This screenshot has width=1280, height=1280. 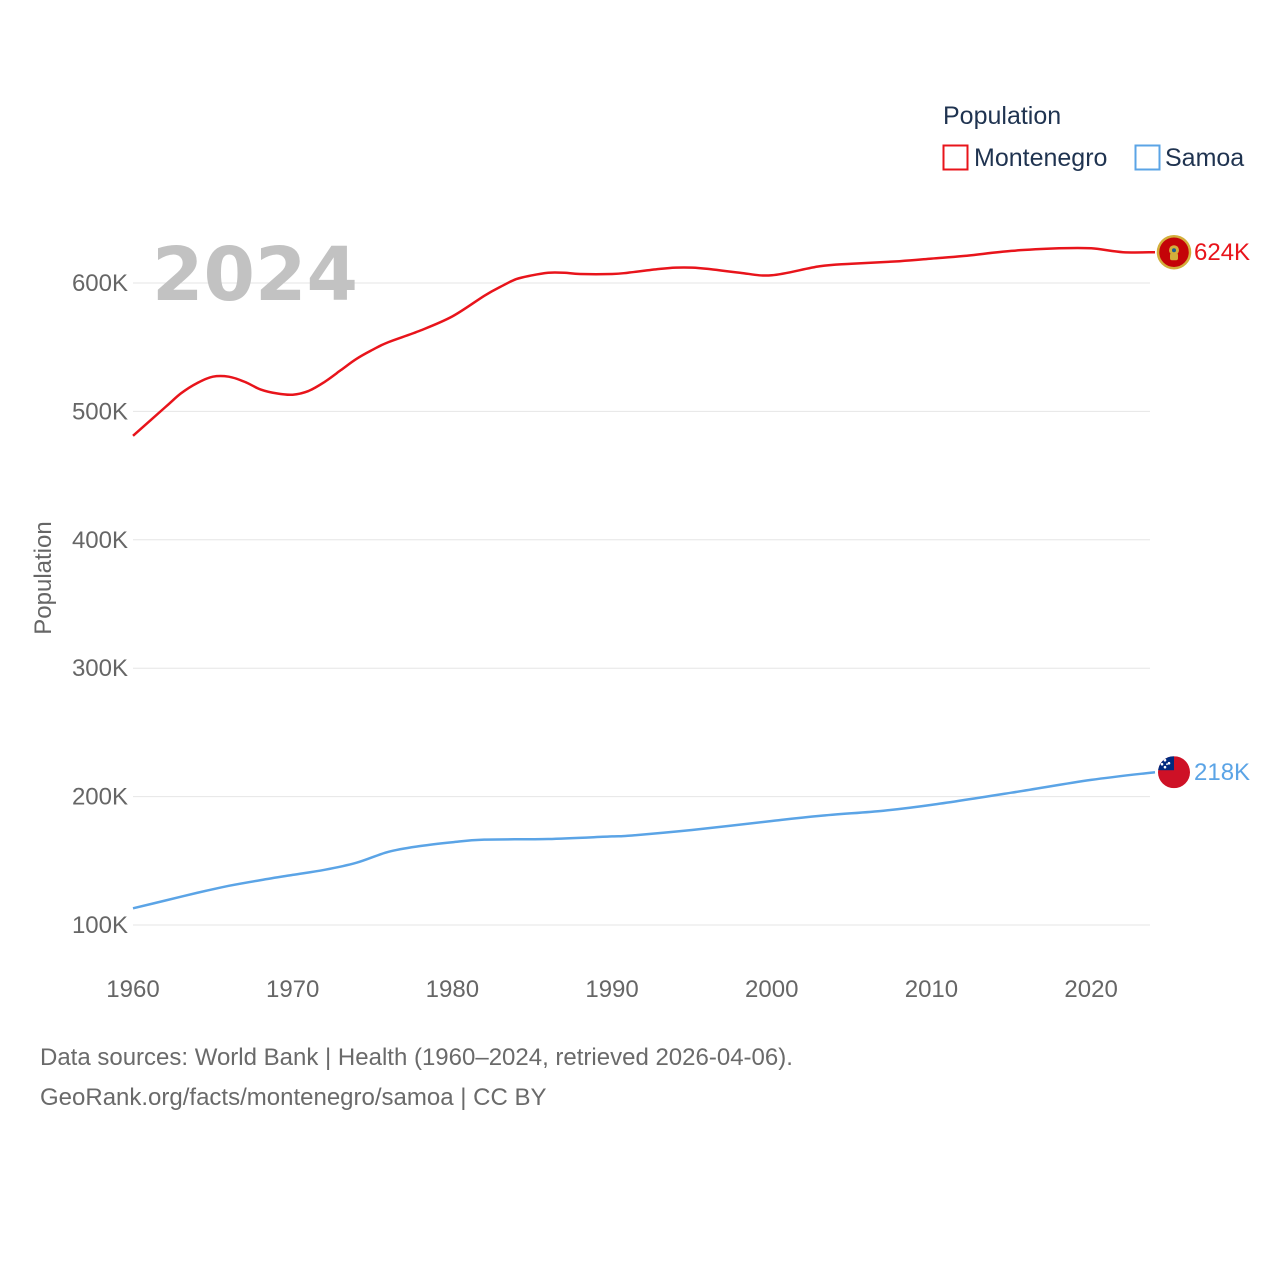 I want to click on legend-swatch-montenegro, so click(x=955, y=157).